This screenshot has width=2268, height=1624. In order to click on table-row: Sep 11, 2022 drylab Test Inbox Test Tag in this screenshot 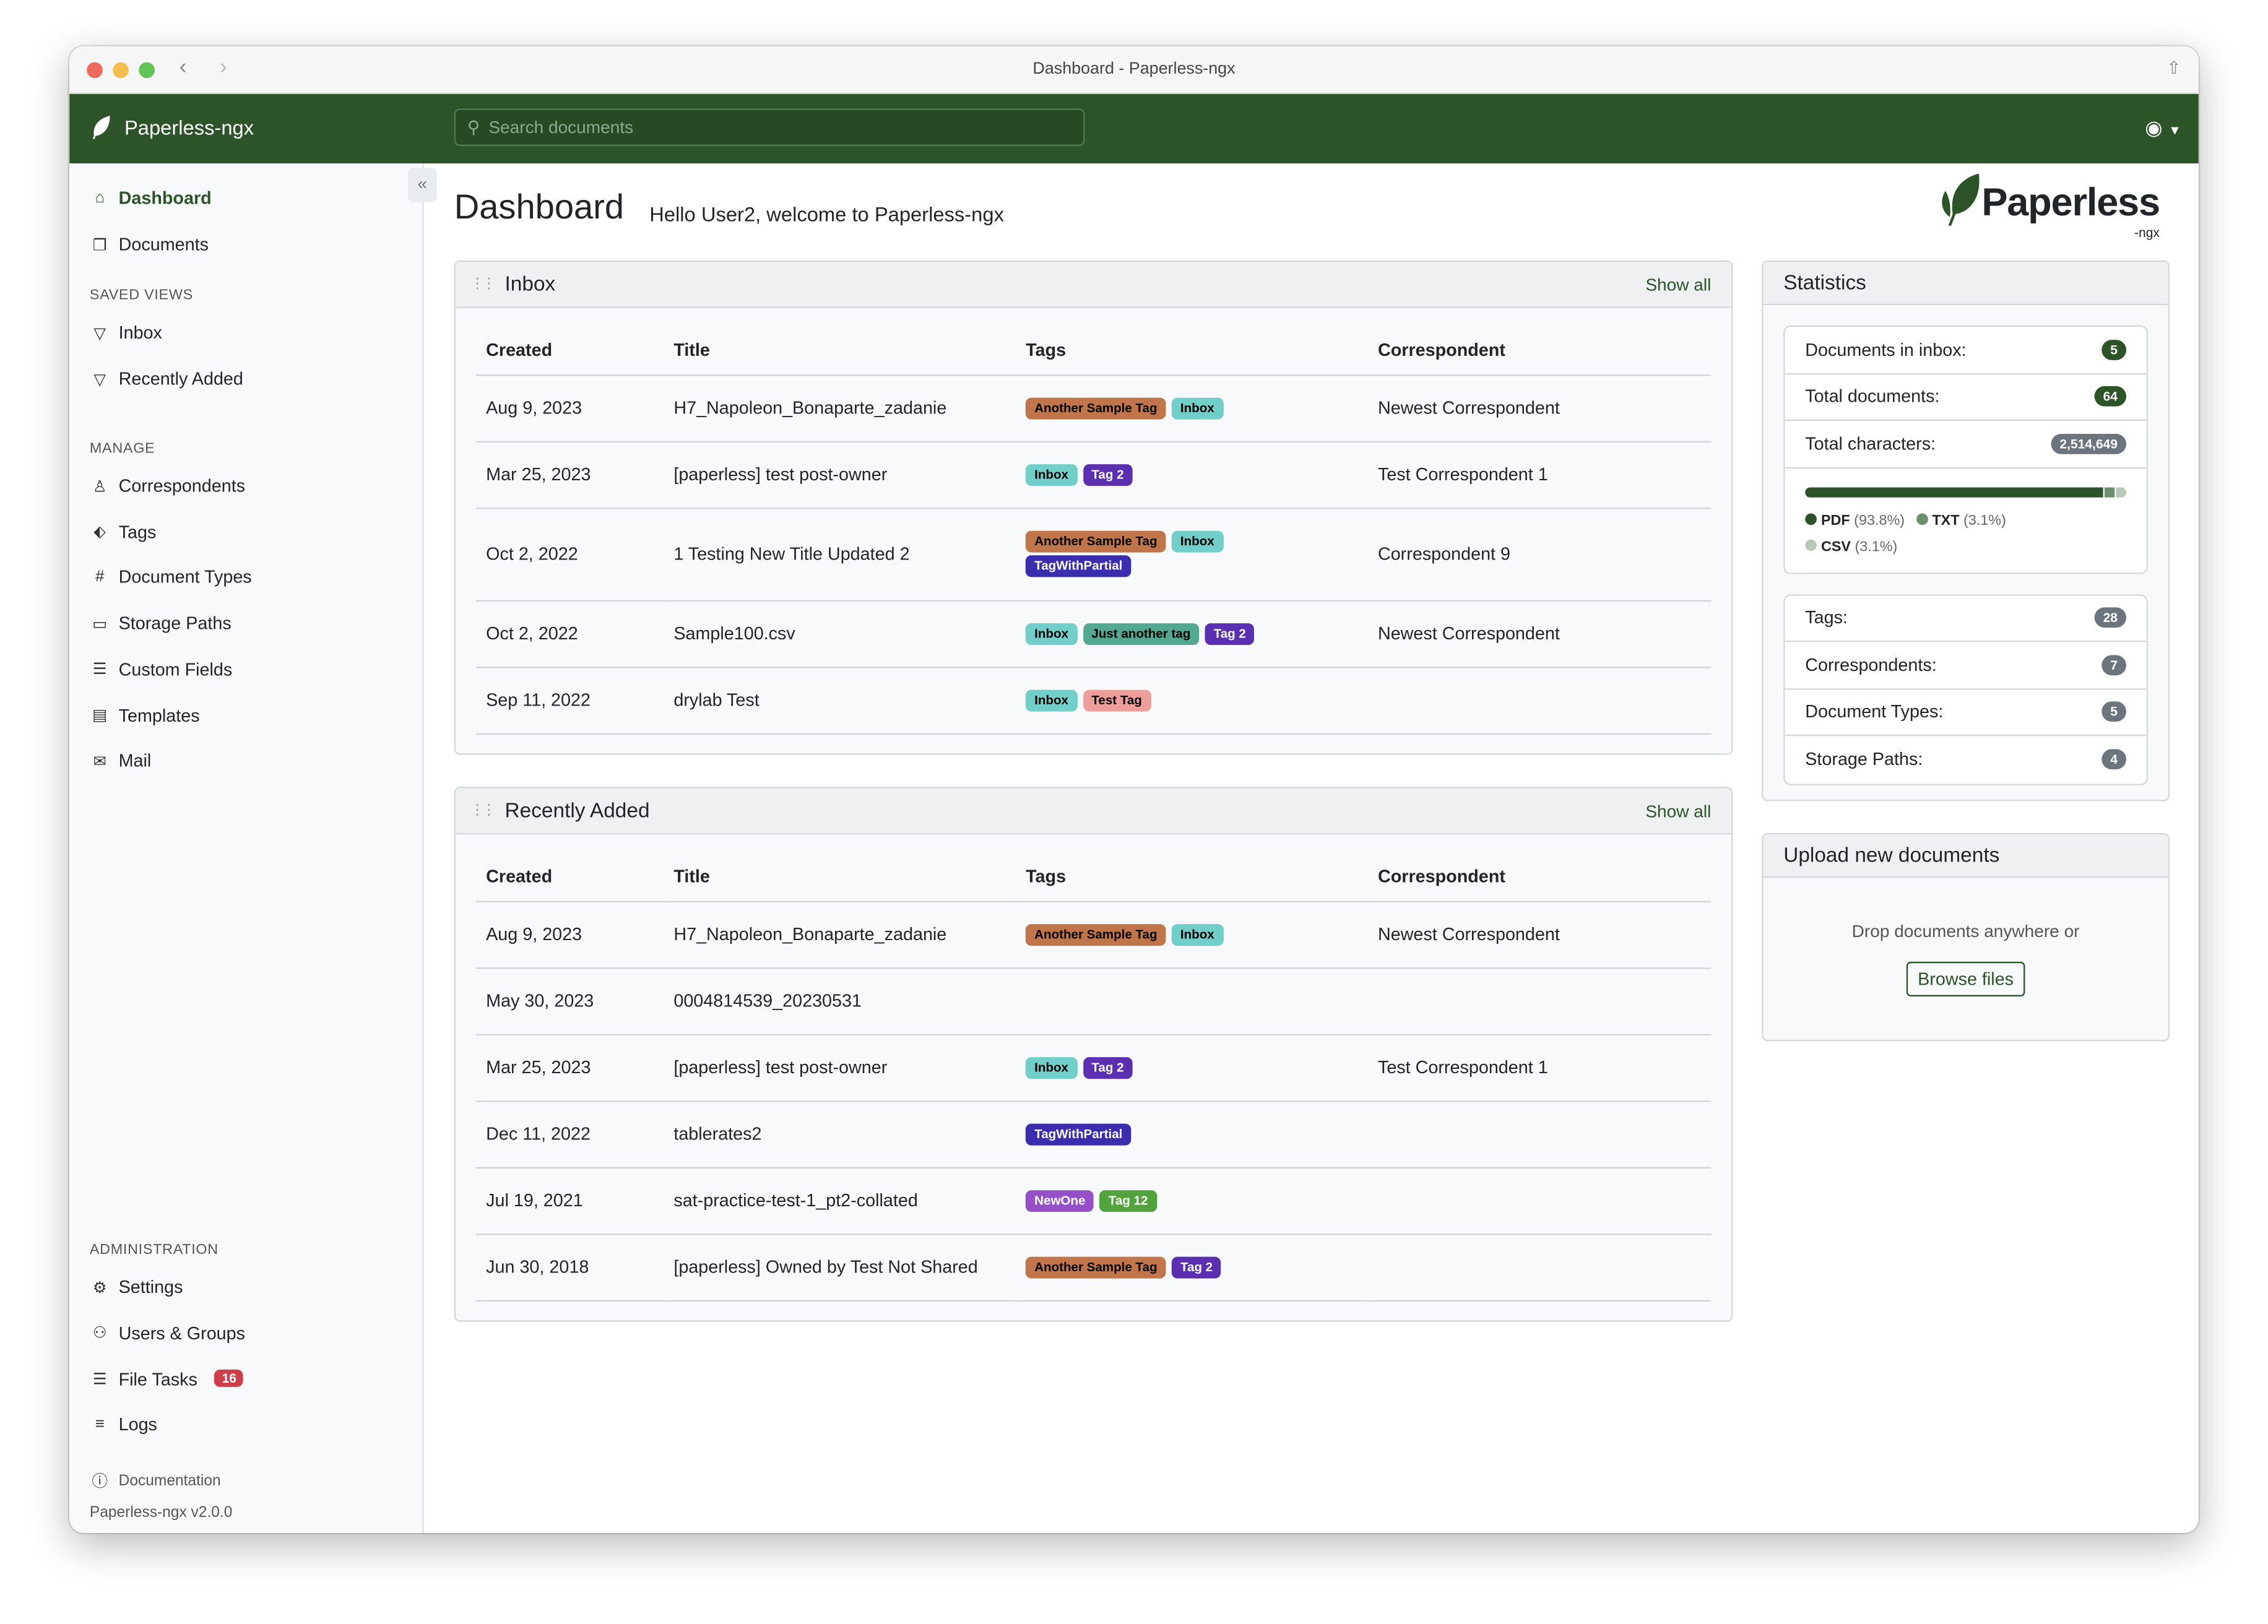, I will do `click(1093, 700)`.